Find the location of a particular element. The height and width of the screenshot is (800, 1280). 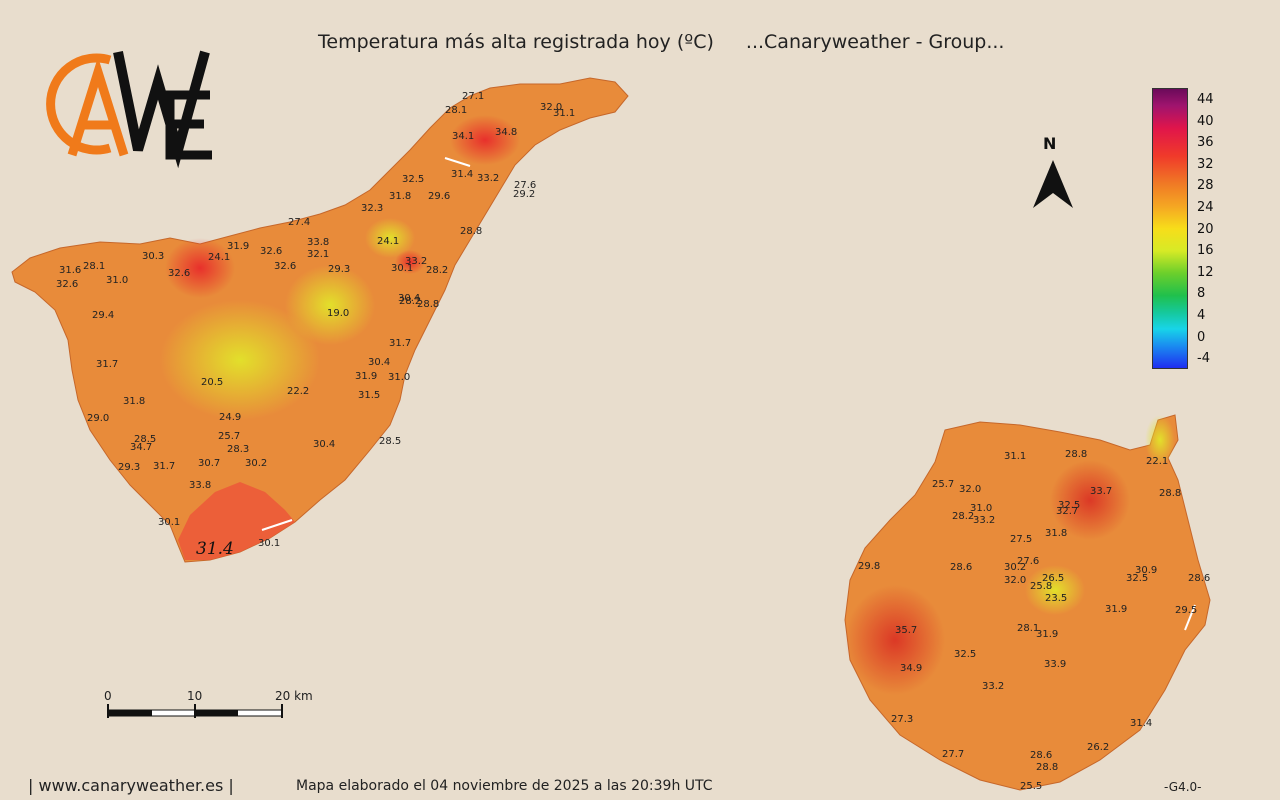

tenerife-temp-35: 28.8 is located at coordinates (428, 304).